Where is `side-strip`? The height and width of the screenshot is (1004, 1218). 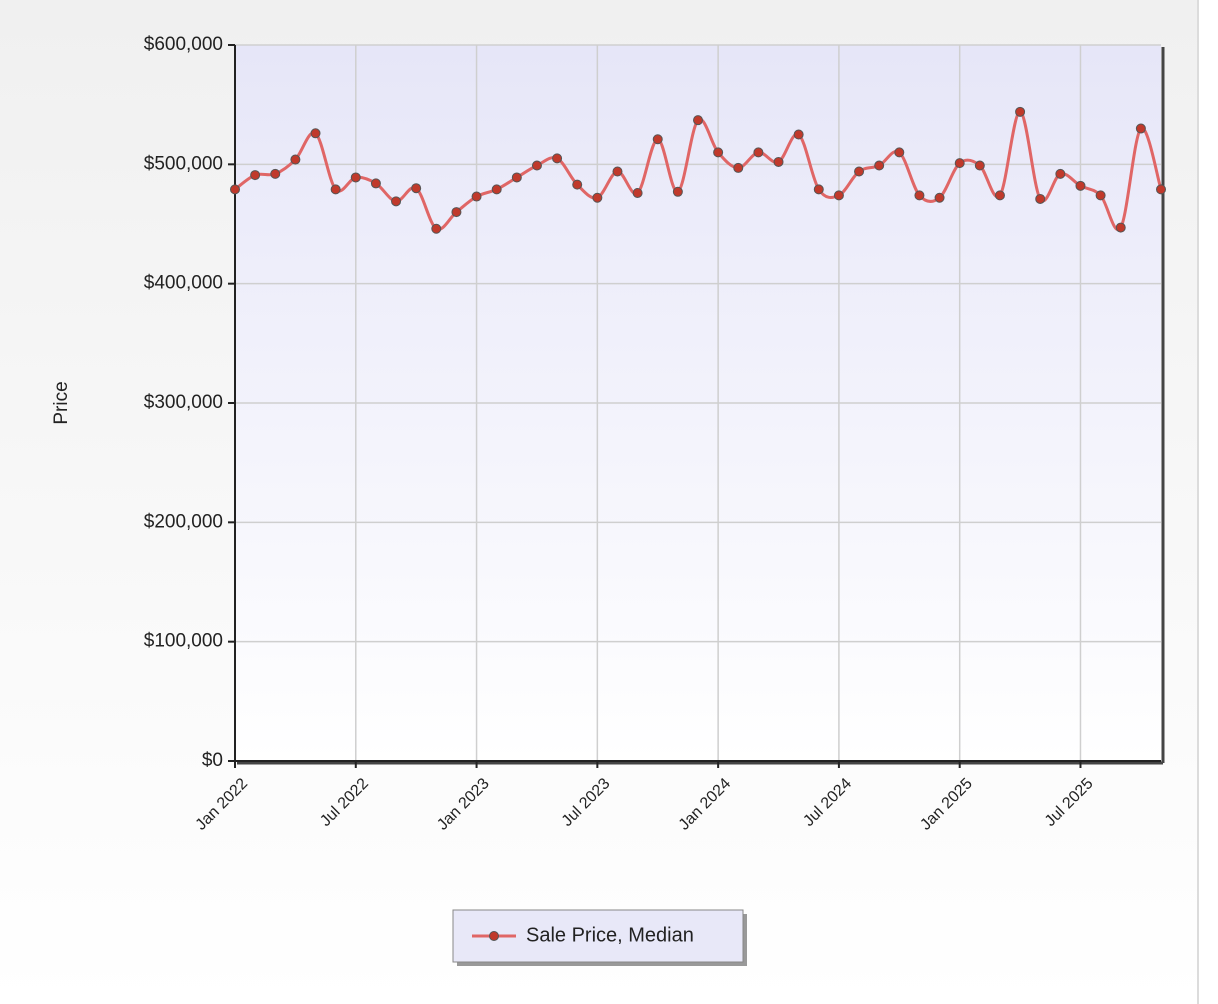 side-strip is located at coordinates (1208, 502).